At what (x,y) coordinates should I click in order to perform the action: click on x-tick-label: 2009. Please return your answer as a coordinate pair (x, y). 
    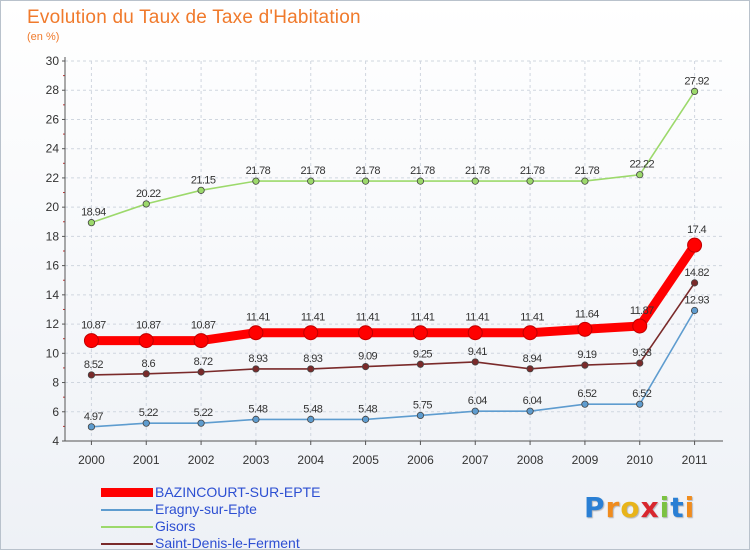
    Looking at the image, I should click on (585, 460).